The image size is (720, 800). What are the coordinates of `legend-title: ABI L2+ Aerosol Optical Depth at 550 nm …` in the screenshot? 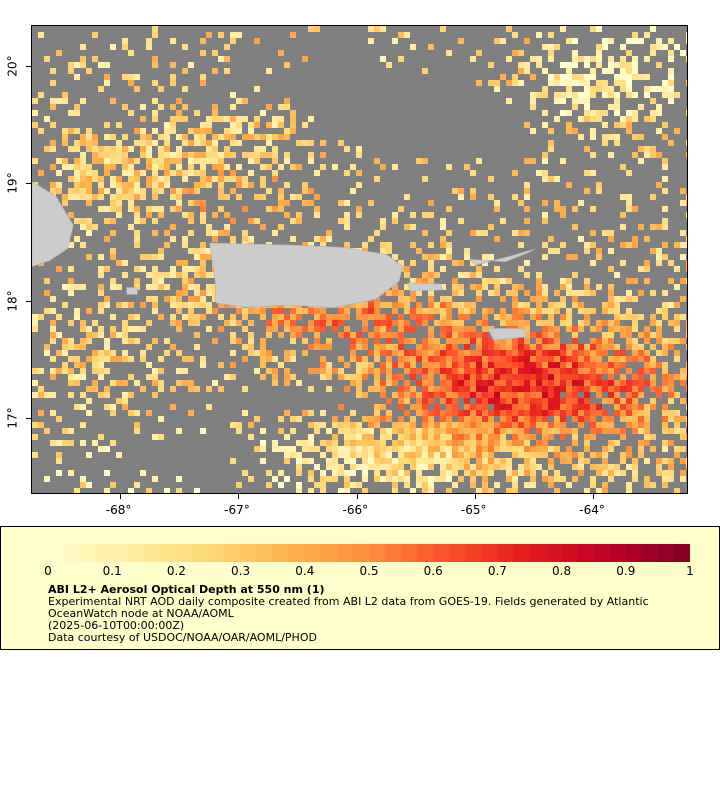 It's located at (186, 589).